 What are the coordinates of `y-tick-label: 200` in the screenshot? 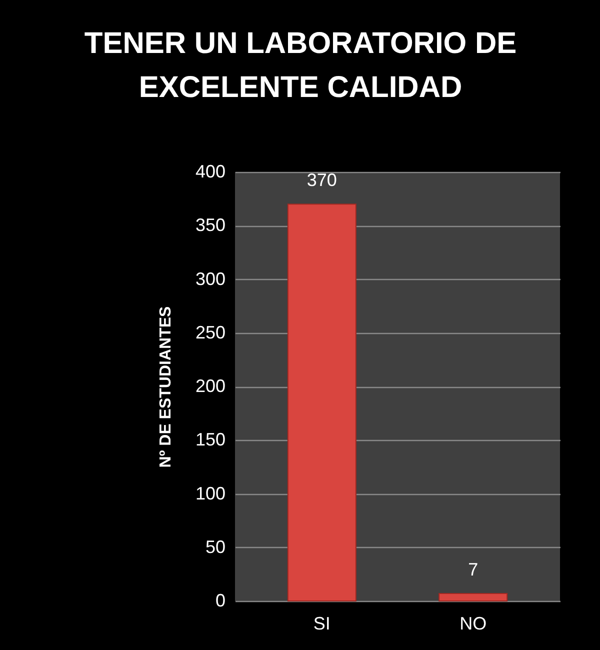 It's located at (210, 386).